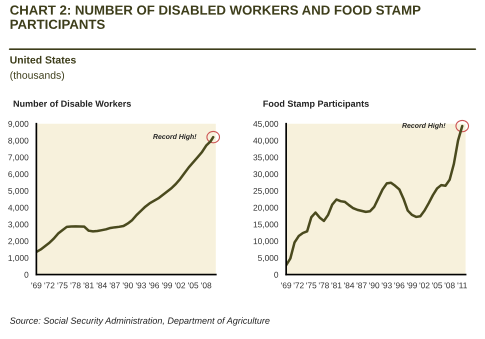 This screenshot has width=485, height=339. Describe the element at coordinates (18, 141) in the screenshot. I see `y-tick-label: 8,000` at that location.